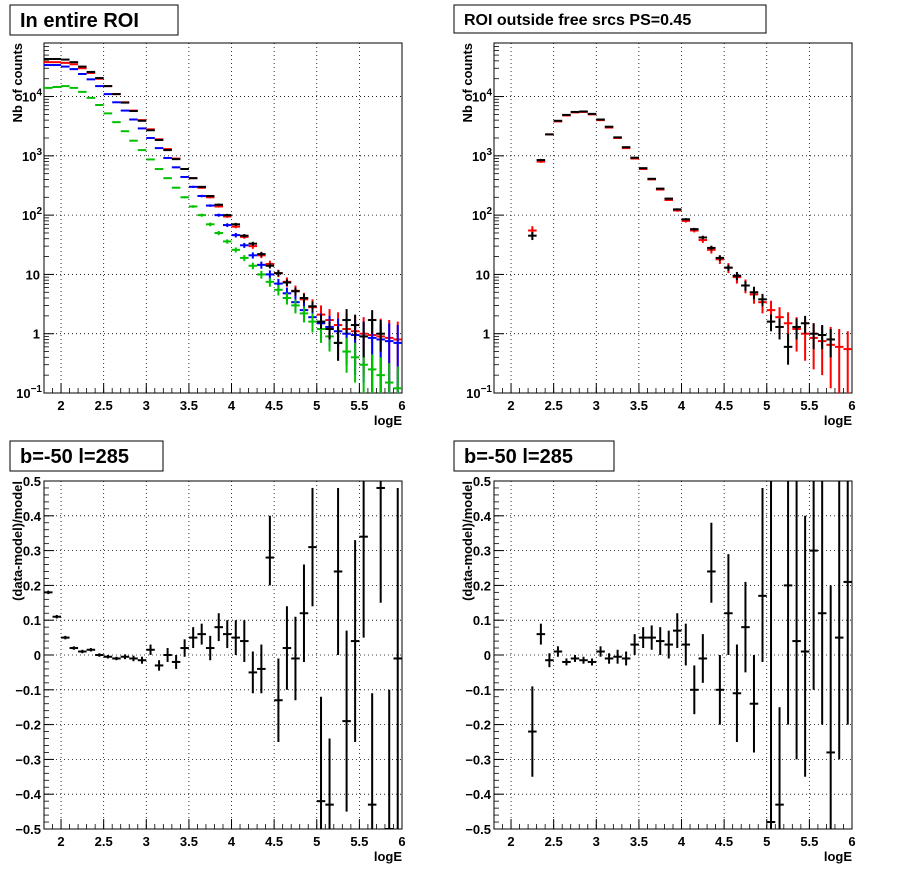 The height and width of the screenshot is (875, 898). What do you see at coordinates (32, 620) in the screenshot?
I see `y-tick-label: 0.1` at bounding box center [32, 620].